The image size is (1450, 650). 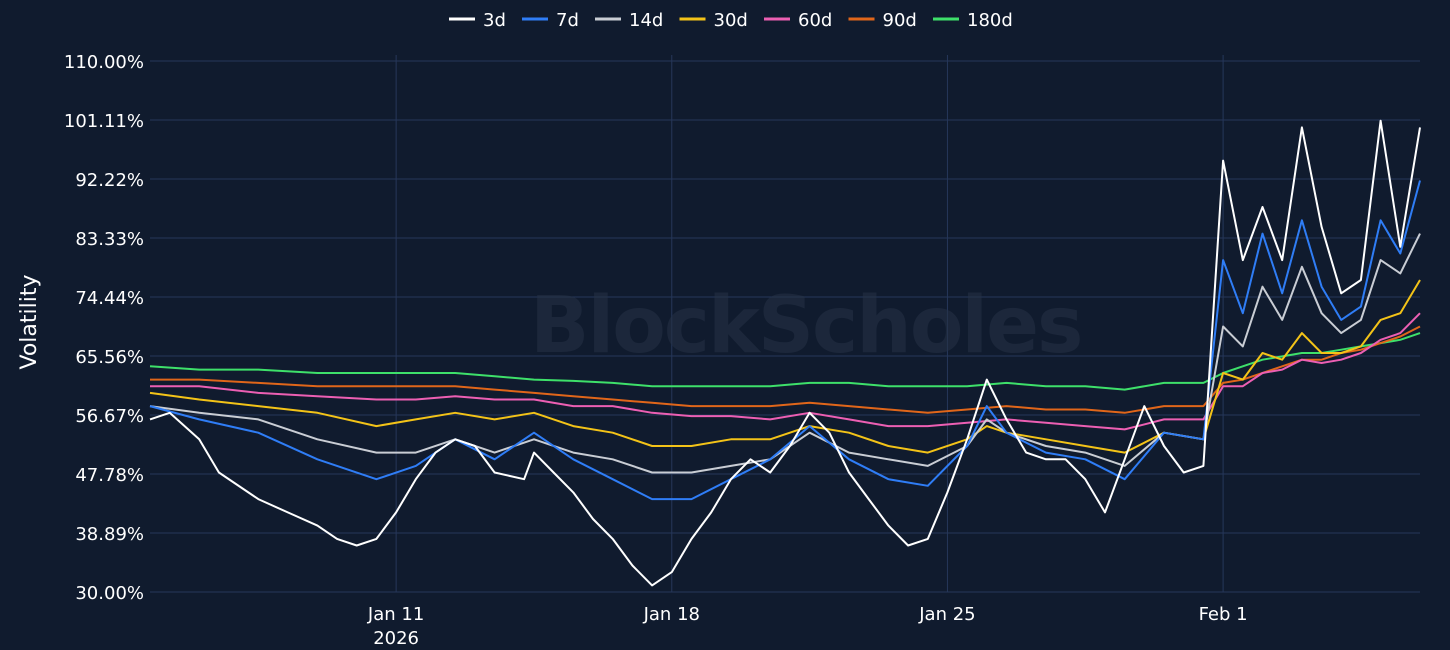 I want to click on series-line-180d, so click(x=785, y=361).